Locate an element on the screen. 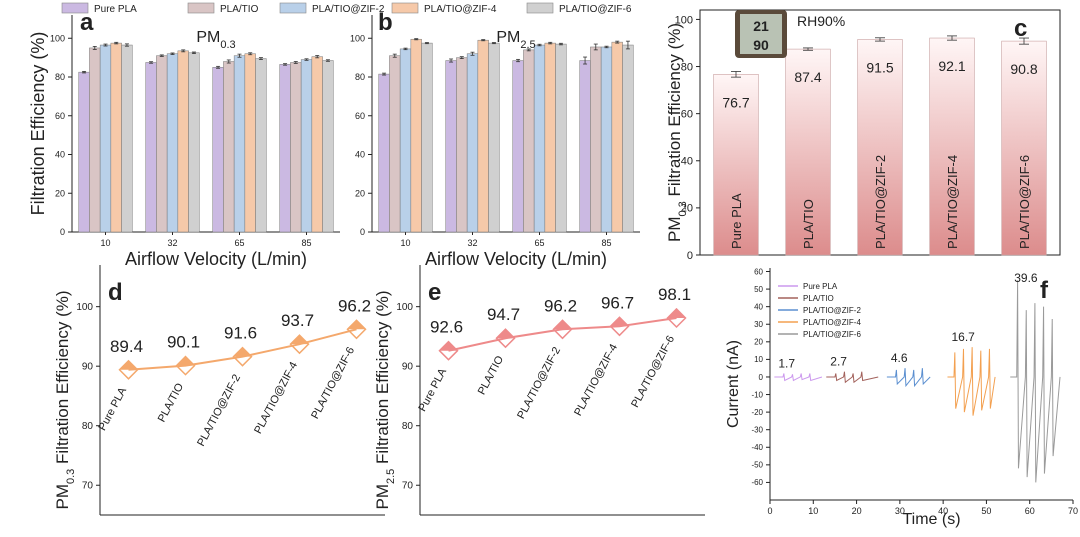  y-axis-label-part: 0.3 is located at coordinates (71, 476).